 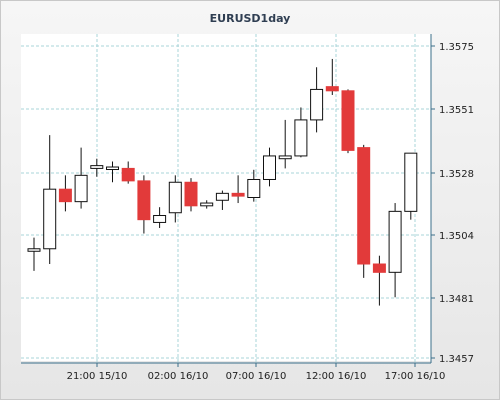 I want to click on y-tick-label: 1.3551, so click(x=456, y=110).